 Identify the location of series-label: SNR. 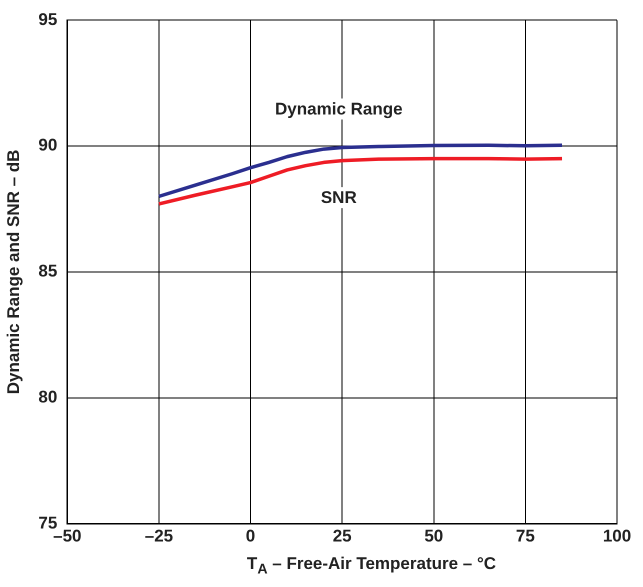
(338, 198).